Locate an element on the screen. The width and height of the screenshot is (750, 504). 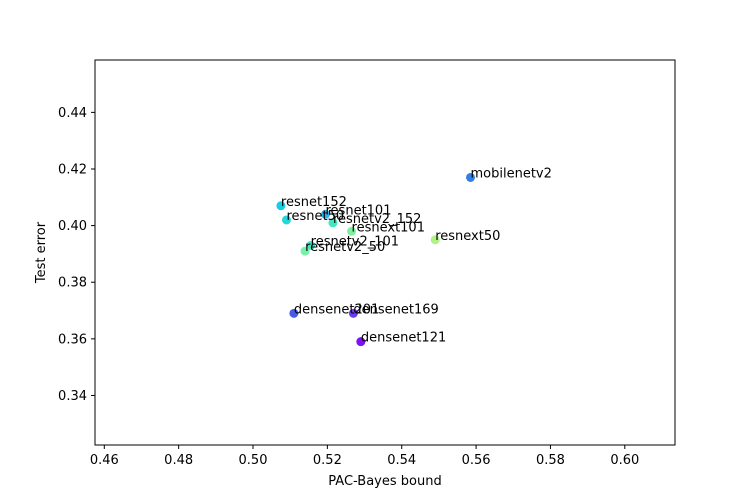
y-tick-label: 0.34 is located at coordinates (72, 396).